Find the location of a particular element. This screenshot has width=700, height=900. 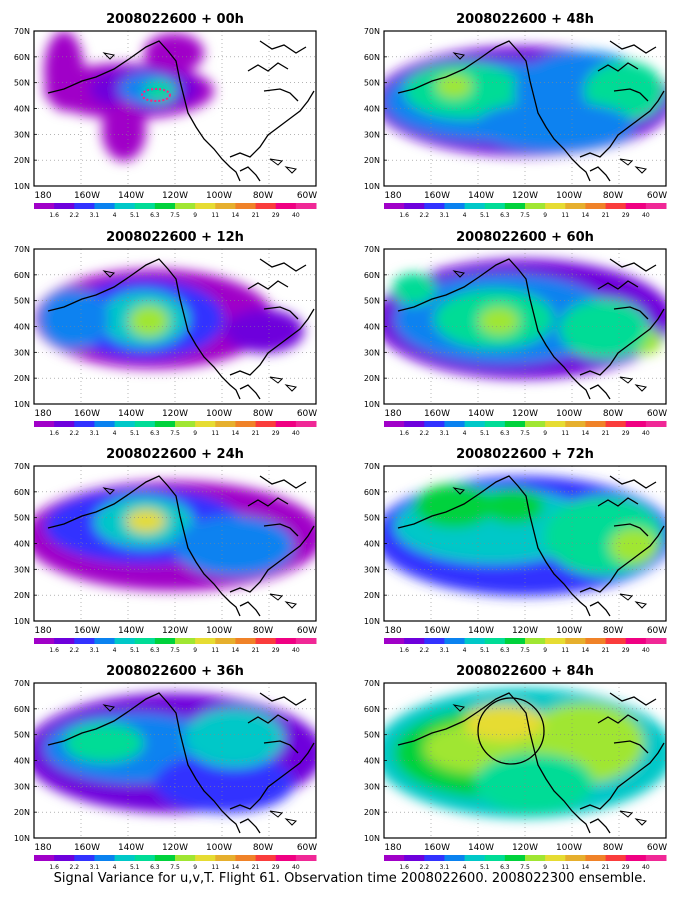

lon-label: 160W is located at coordinates (87, 848).